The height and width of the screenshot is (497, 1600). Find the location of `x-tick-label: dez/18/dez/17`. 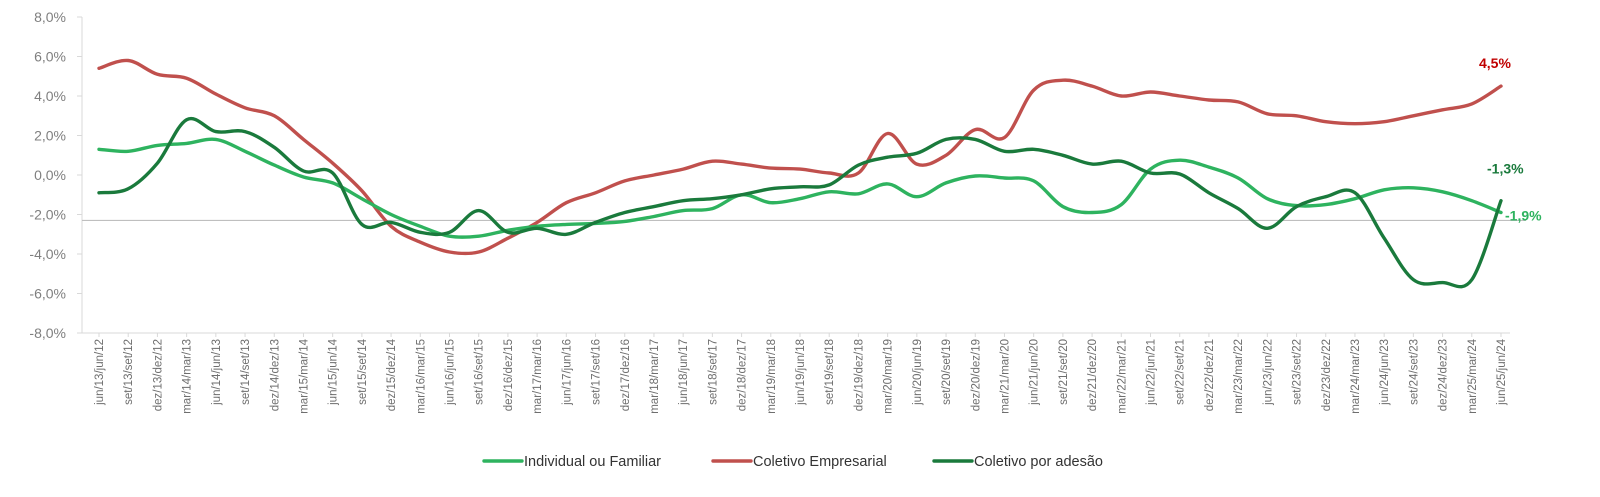

x-tick-label: dez/18/dez/17 is located at coordinates (743, 375).